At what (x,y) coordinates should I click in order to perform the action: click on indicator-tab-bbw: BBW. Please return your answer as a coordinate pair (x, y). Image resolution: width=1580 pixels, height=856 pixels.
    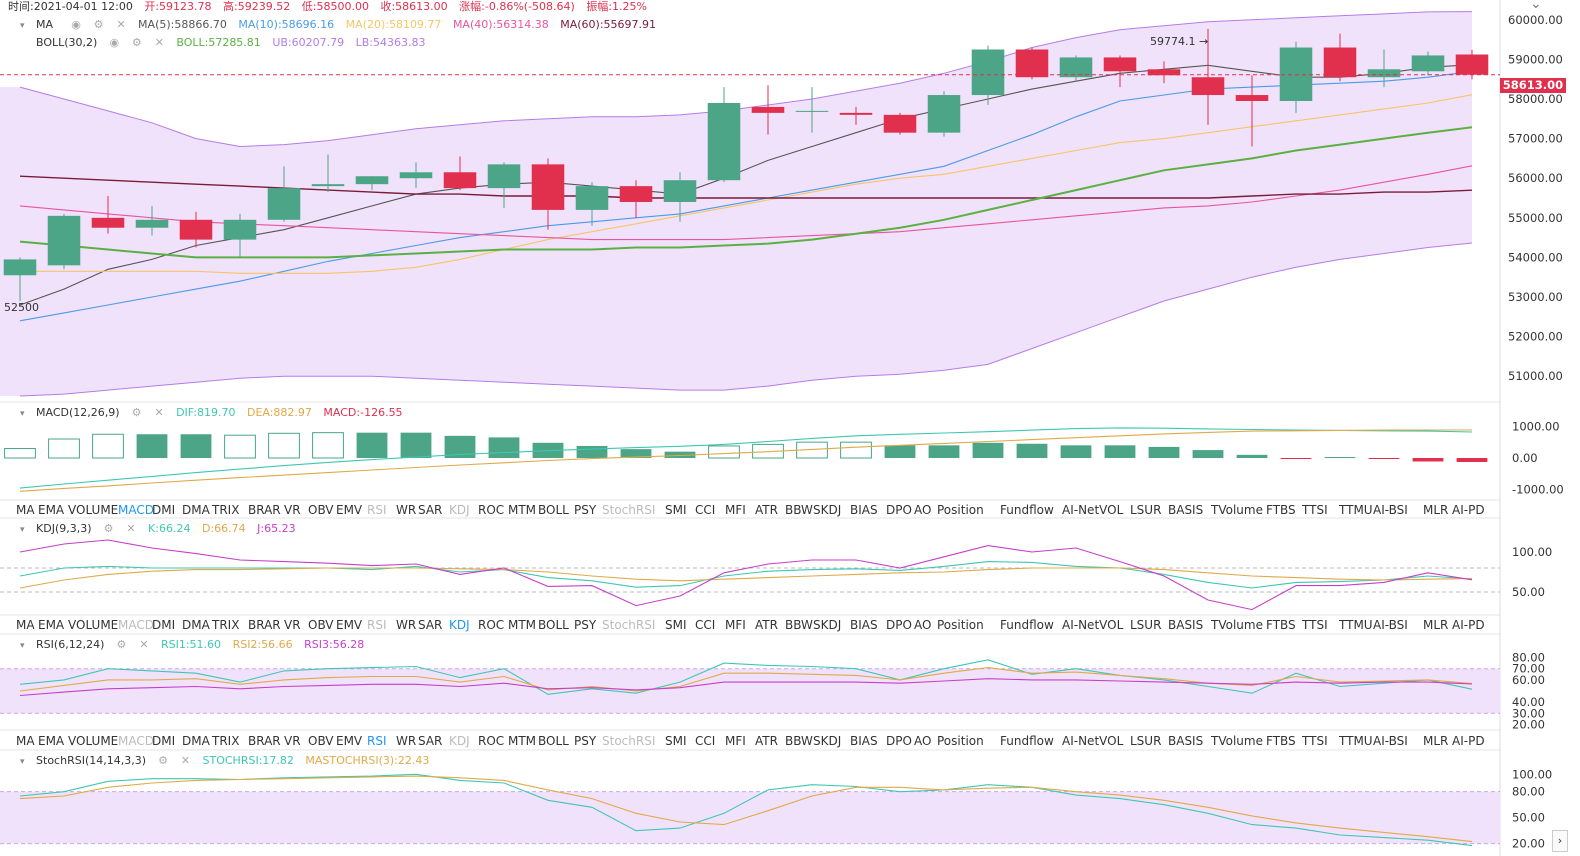
    Looking at the image, I should click on (799, 741).